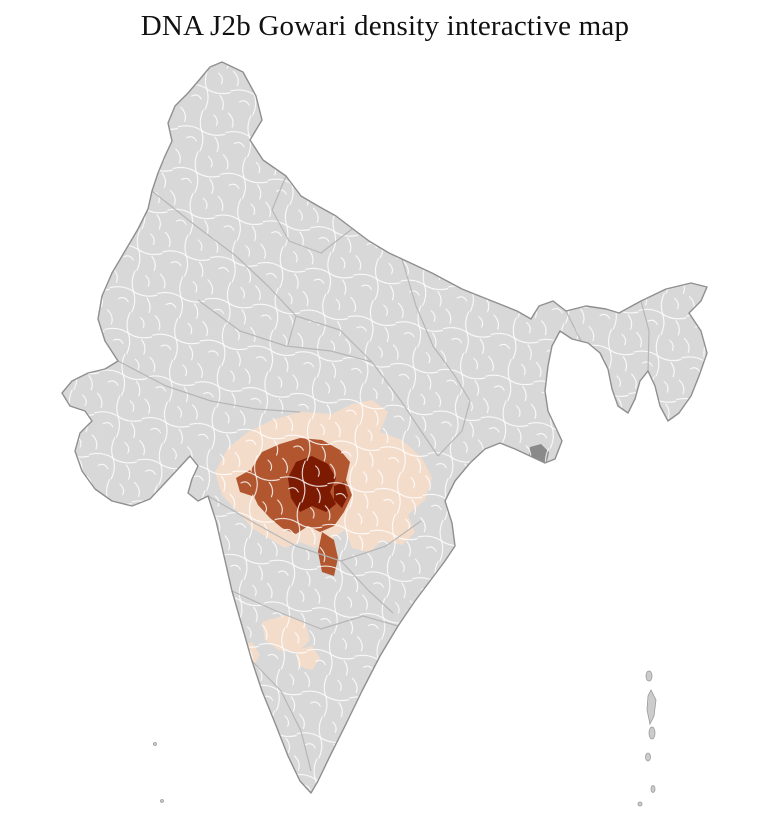 This screenshot has height=813, width=770. What do you see at coordinates (158, 772) in the screenshot?
I see `lakshadweep-islands` at bounding box center [158, 772].